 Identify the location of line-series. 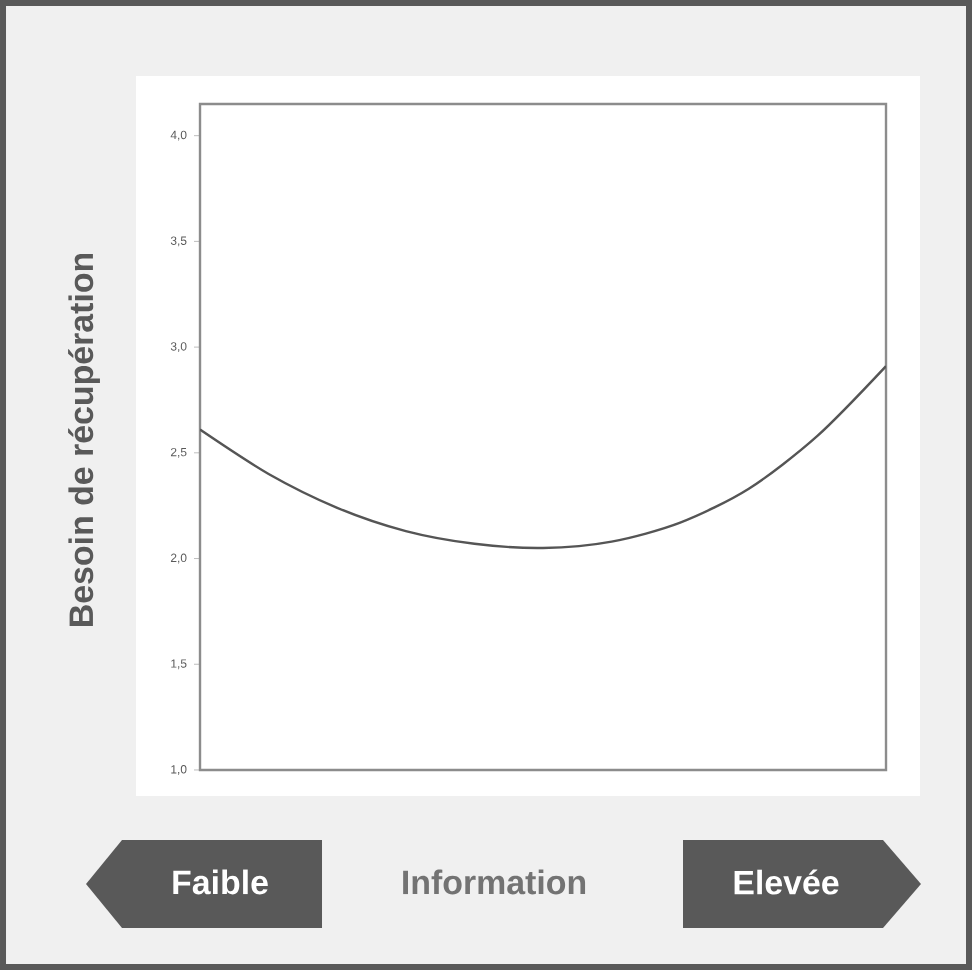
(543, 457).